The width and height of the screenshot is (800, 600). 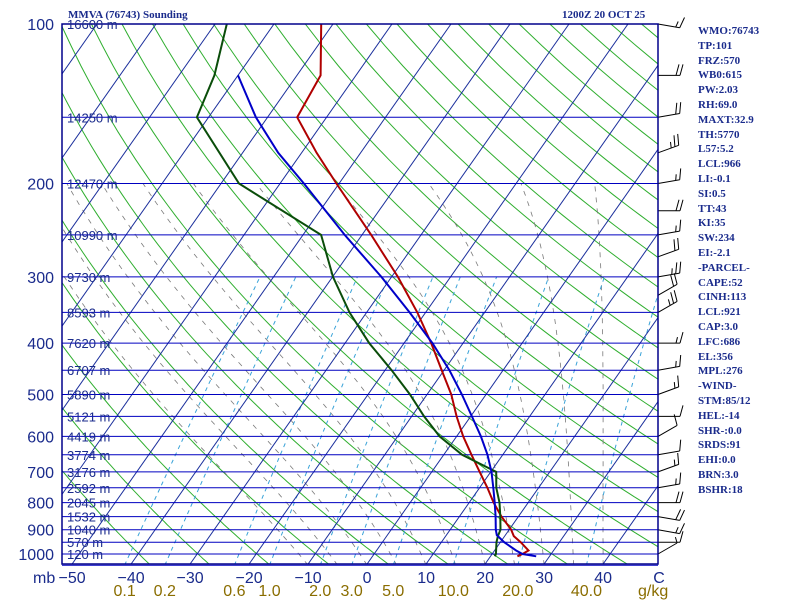 What do you see at coordinates (720, 489) in the screenshot?
I see `index-entry: BSHR:18` at bounding box center [720, 489].